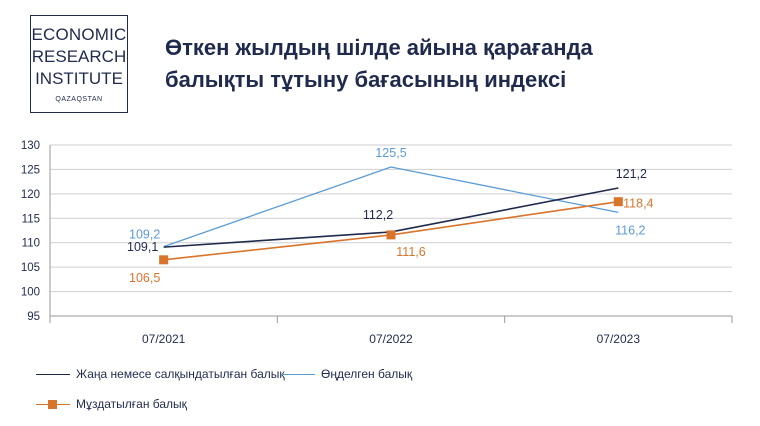 This screenshot has width=760, height=426. I want to click on logo-line-3: INSTITUTE, so click(79, 78).